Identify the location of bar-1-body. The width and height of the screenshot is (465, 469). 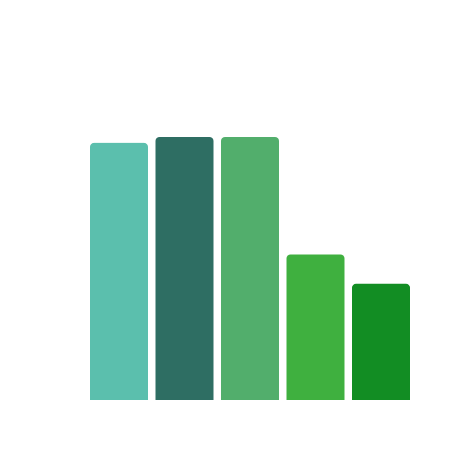
(119, 271).